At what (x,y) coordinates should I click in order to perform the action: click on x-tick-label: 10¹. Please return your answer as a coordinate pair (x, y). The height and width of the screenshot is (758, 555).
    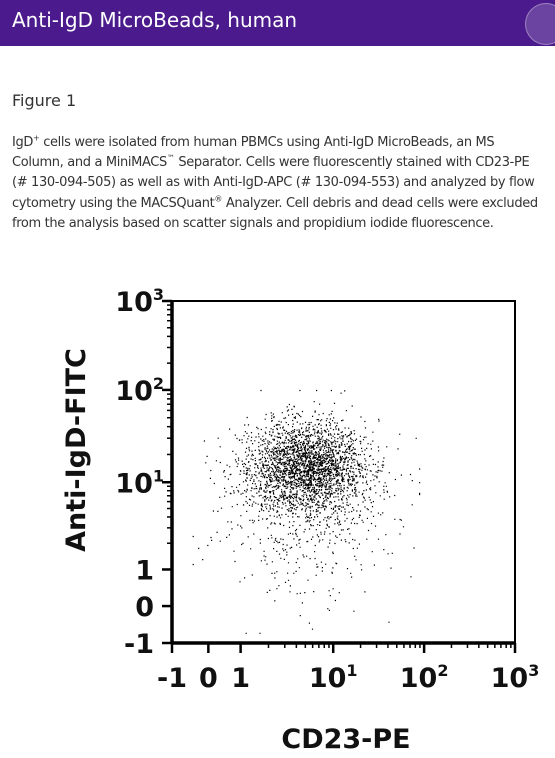
    Looking at the image, I should click on (333, 677).